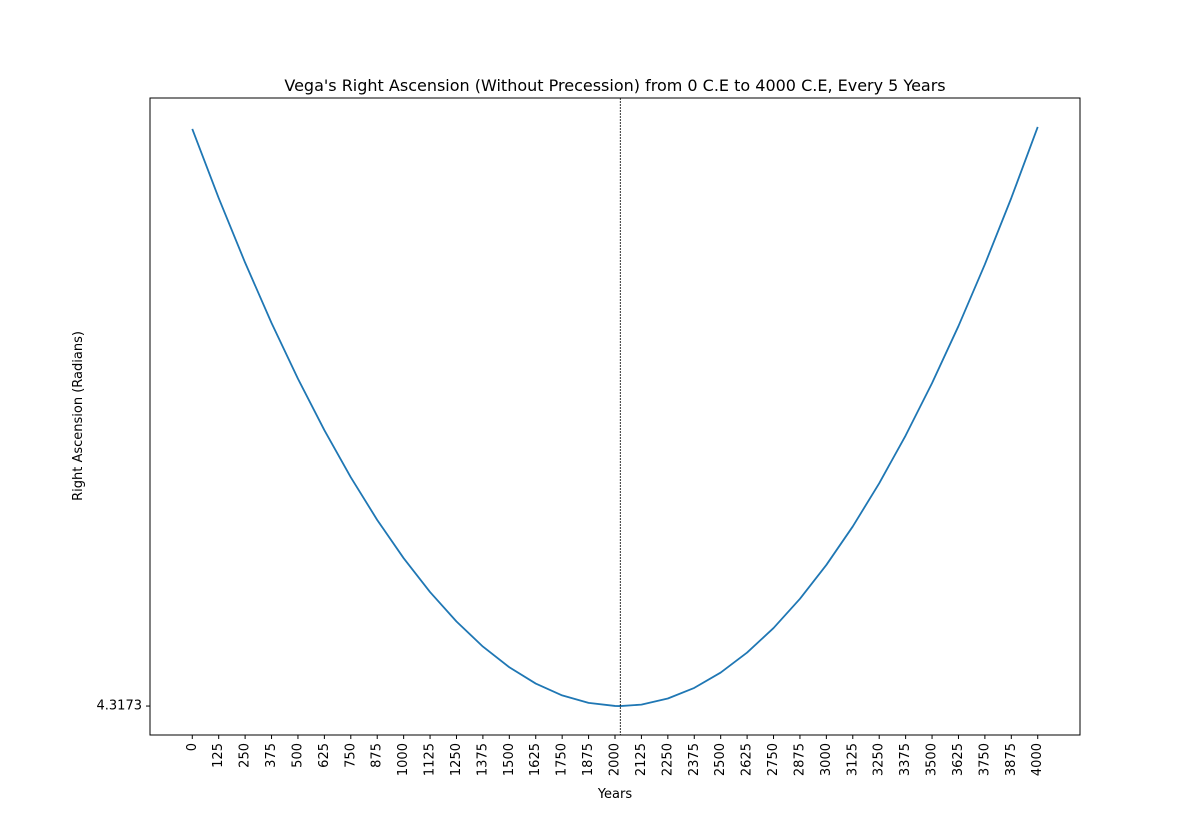  Describe the element at coordinates (377, 755) in the screenshot. I see `x-tick-label: 875` at that location.